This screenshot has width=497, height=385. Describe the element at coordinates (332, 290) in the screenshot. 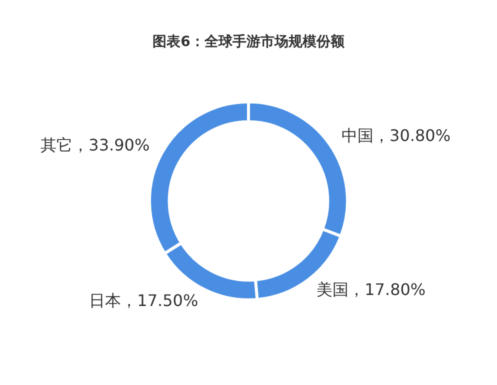

I see `slice-label: 美国` at that location.